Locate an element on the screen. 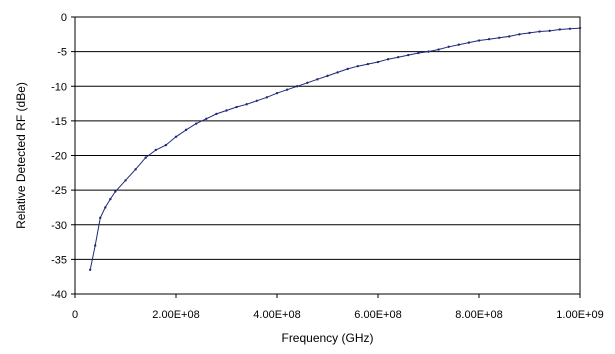  y-axis-title: Relative Detected RF (dBe) is located at coordinates (21, 155).